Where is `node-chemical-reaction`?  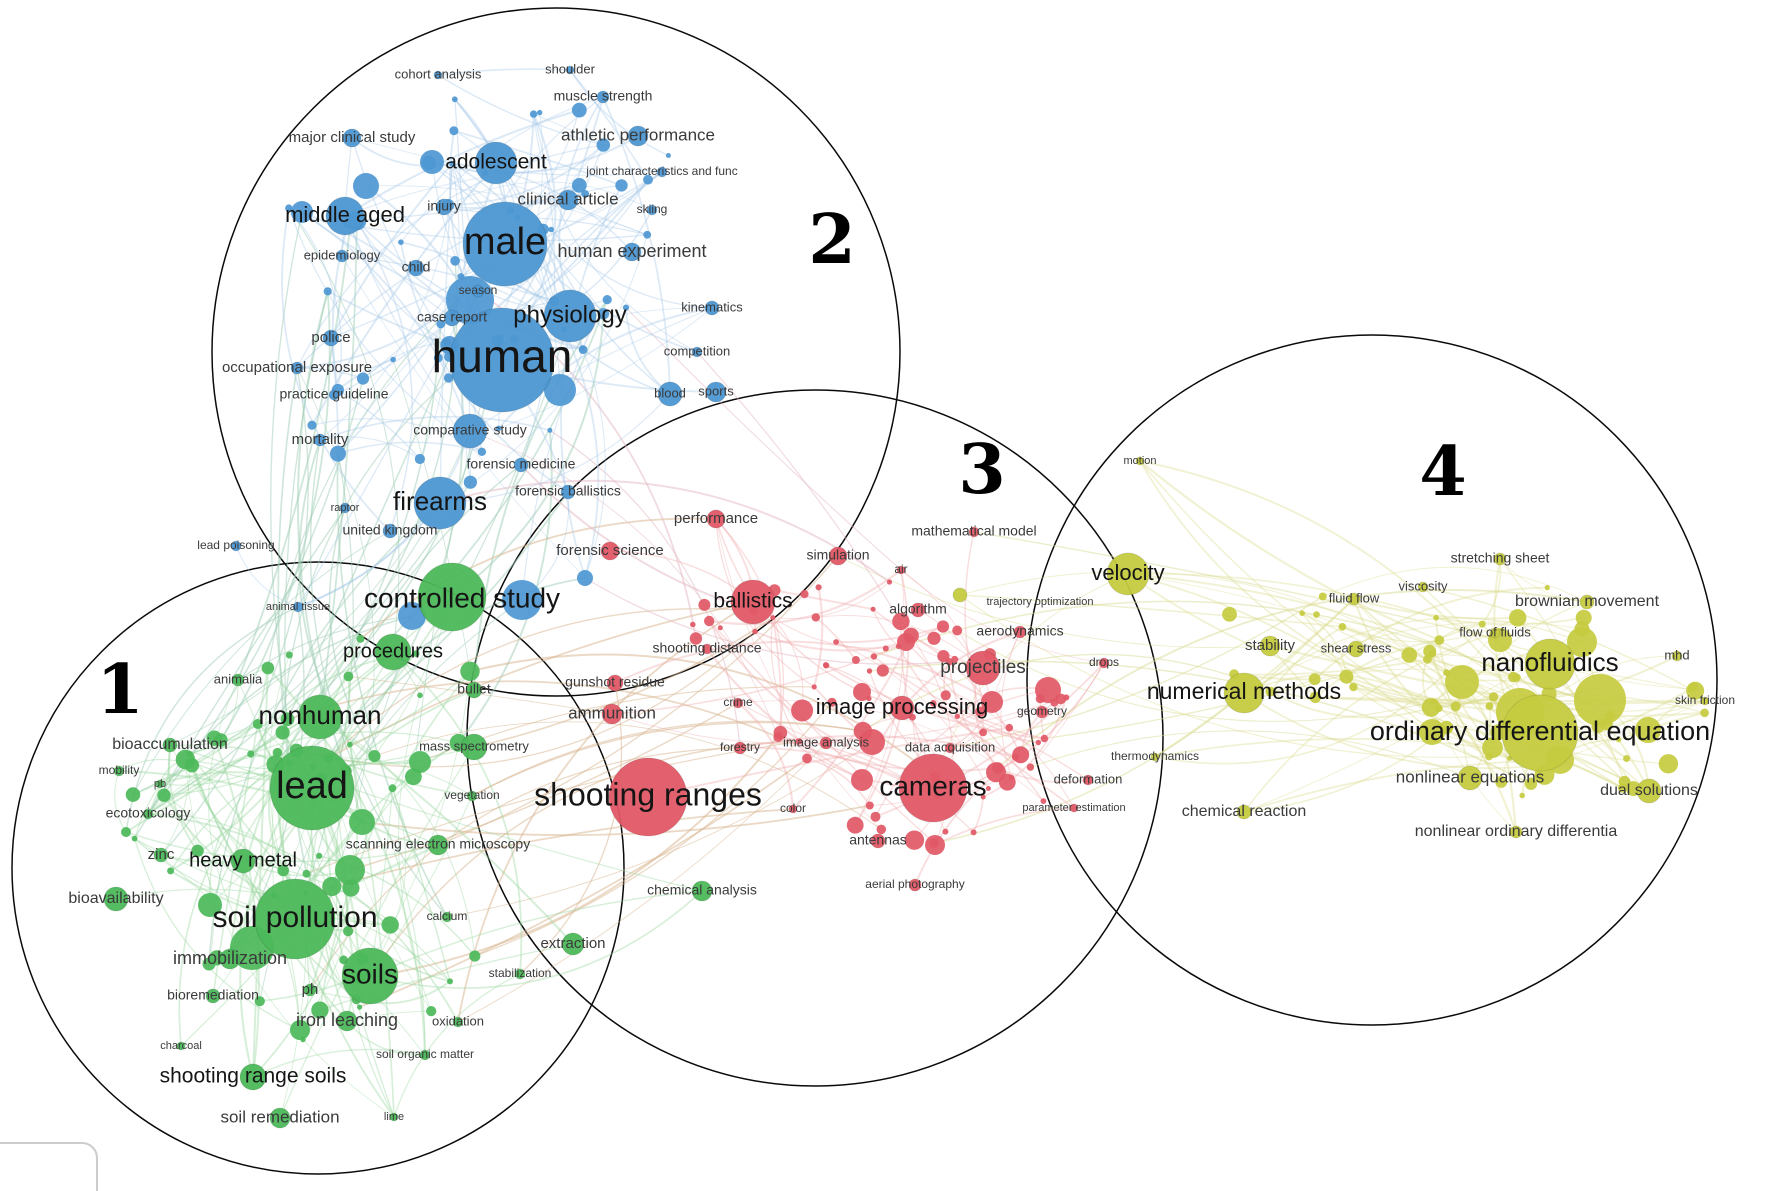
node-chemical-reaction is located at coordinates (1244, 812).